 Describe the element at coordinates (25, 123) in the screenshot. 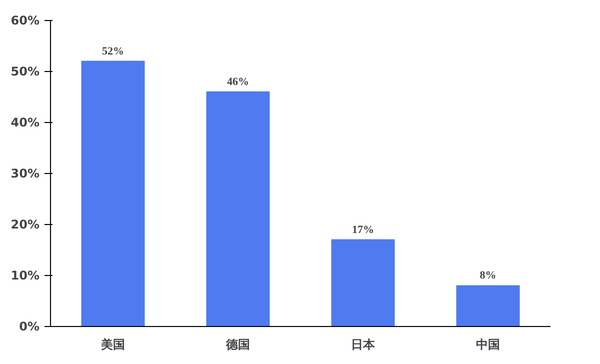

I see `y-tick-label: 40%` at that location.